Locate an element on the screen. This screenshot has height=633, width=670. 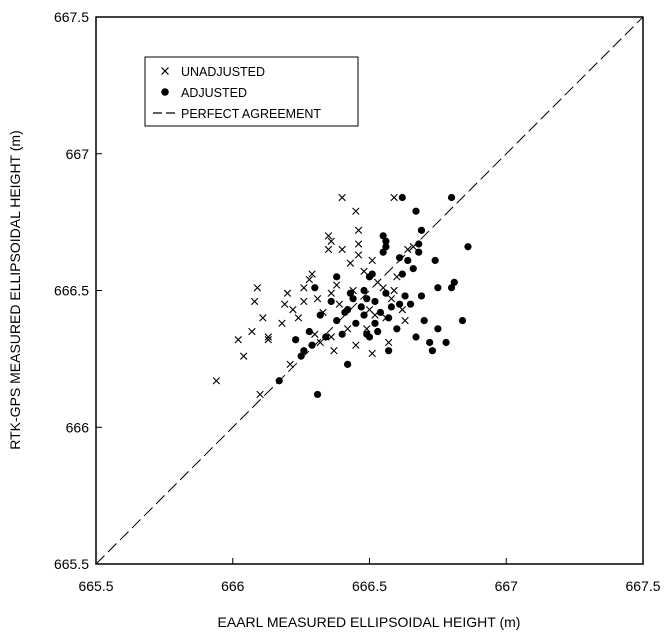
y-tick-label: 667 is located at coordinates (78, 154).